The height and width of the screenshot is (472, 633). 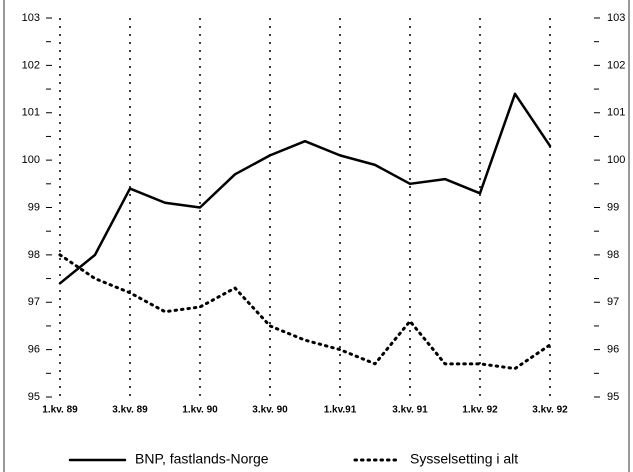 What do you see at coordinates (31, 160) in the screenshot?
I see `y-tick-label: 100` at bounding box center [31, 160].